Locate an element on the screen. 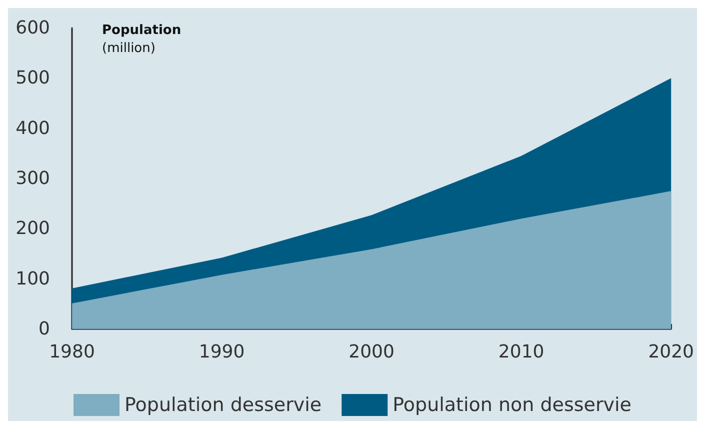 The width and height of the screenshot is (705, 429). x-tick-label: 1980 is located at coordinates (72, 352).